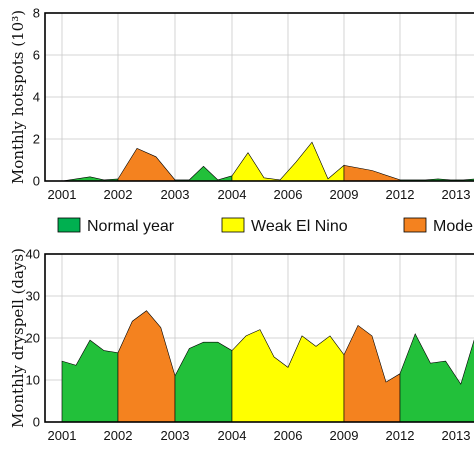 The height and width of the screenshot is (474, 474). What do you see at coordinates (36, 13) in the screenshot?
I see `y-tick-label: 8` at bounding box center [36, 13].